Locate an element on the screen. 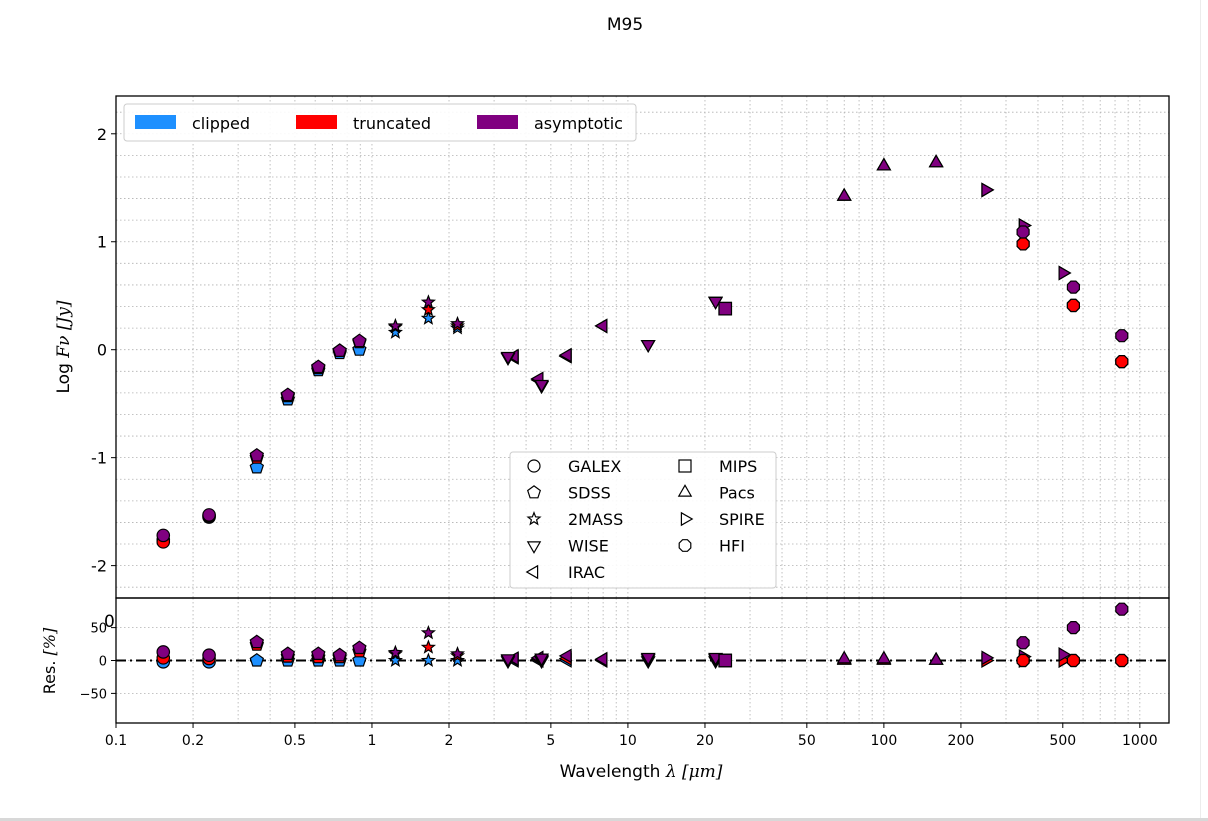 Image resolution: width=1208 pixels, height=821 pixels. x-ticks: 0.1 0.2 0.5 1 2 5 10 20 50 100 200 500 1000 is located at coordinates (631, 736).